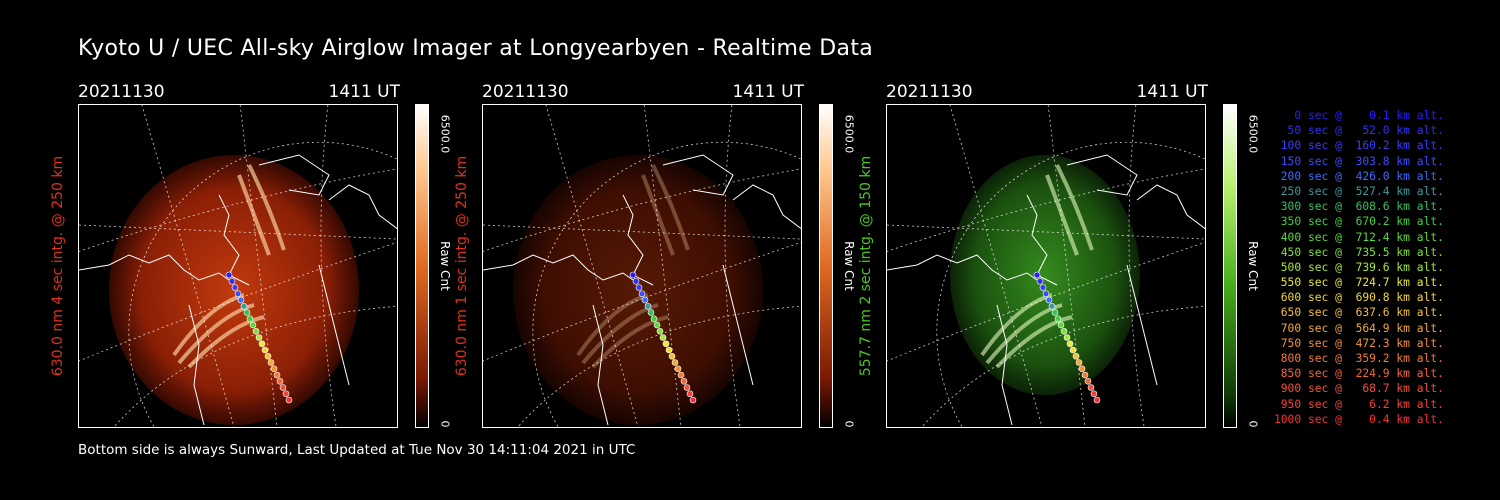 The height and width of the screenshot is (500, 1500). I want to click on legend-entry: 300 sec @ 608.6 km alt., so click(1358, 207).